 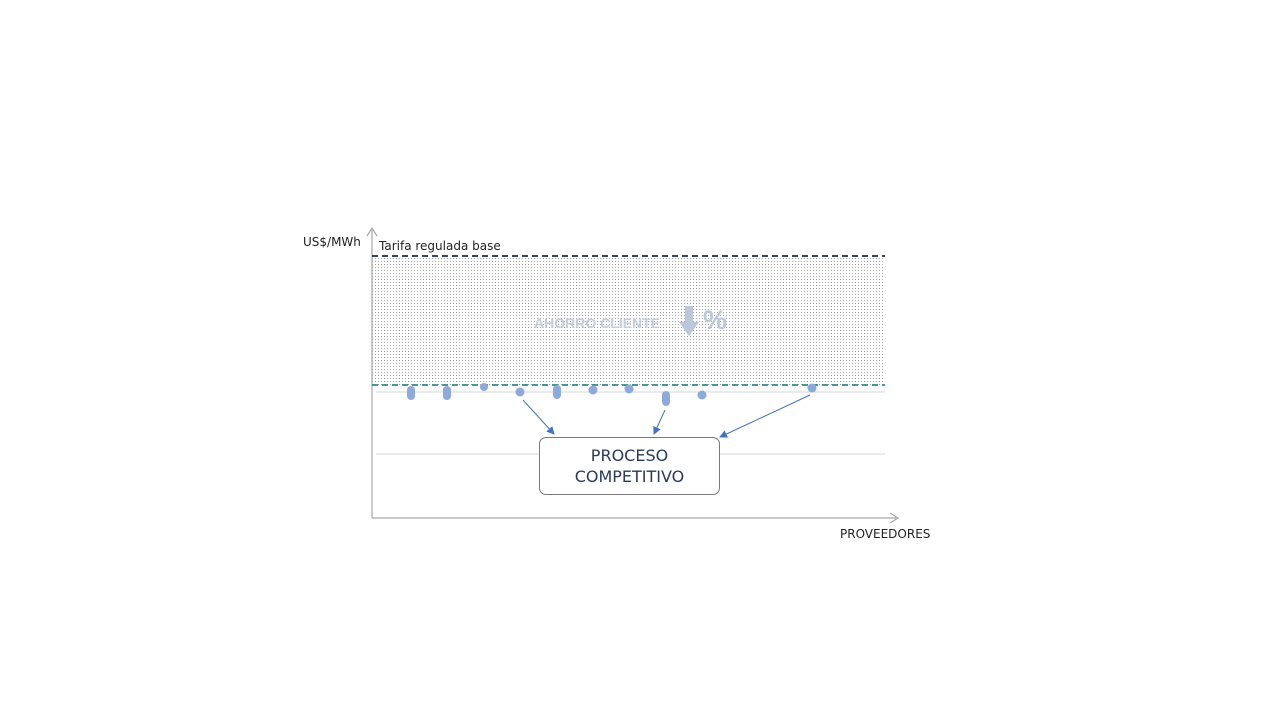 What do you see at coordinates (597, 323) in the screenshot?
I see `savings-label: AHORRO CLIENTE` at bounding box center [597, 323].